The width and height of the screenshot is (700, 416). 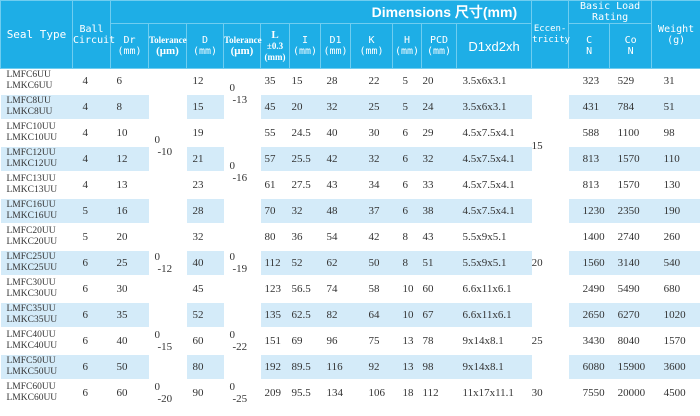 What do you see at coordinates (305, 393) in the screenshot?
I see `i-value: 95.5` at bounding box center [305, 393].